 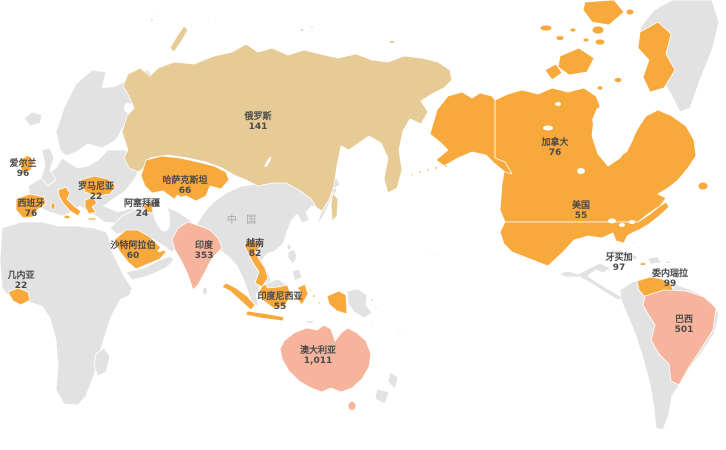 I want to click on label-ireland: 爱尔兰 96, so click(x=23, y=169).